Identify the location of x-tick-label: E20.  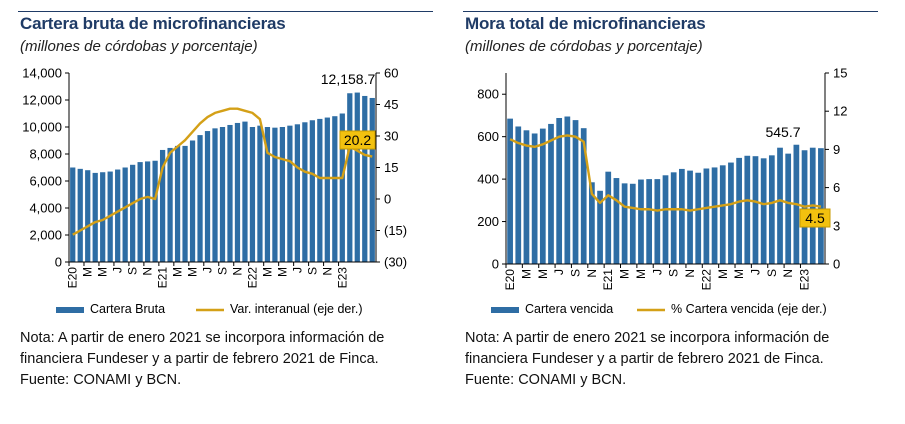
(73, 278).